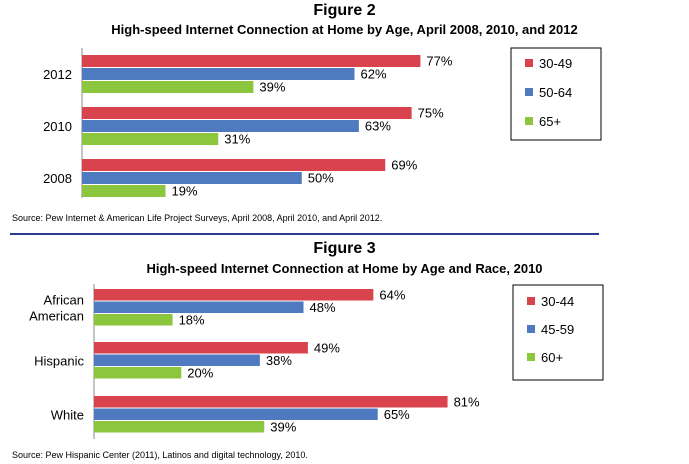 The width and height of the screenshot is (689, 464). Describe the element at coordinates (57, 74) in the screenshot. I see `category-label: 2012` at that location.